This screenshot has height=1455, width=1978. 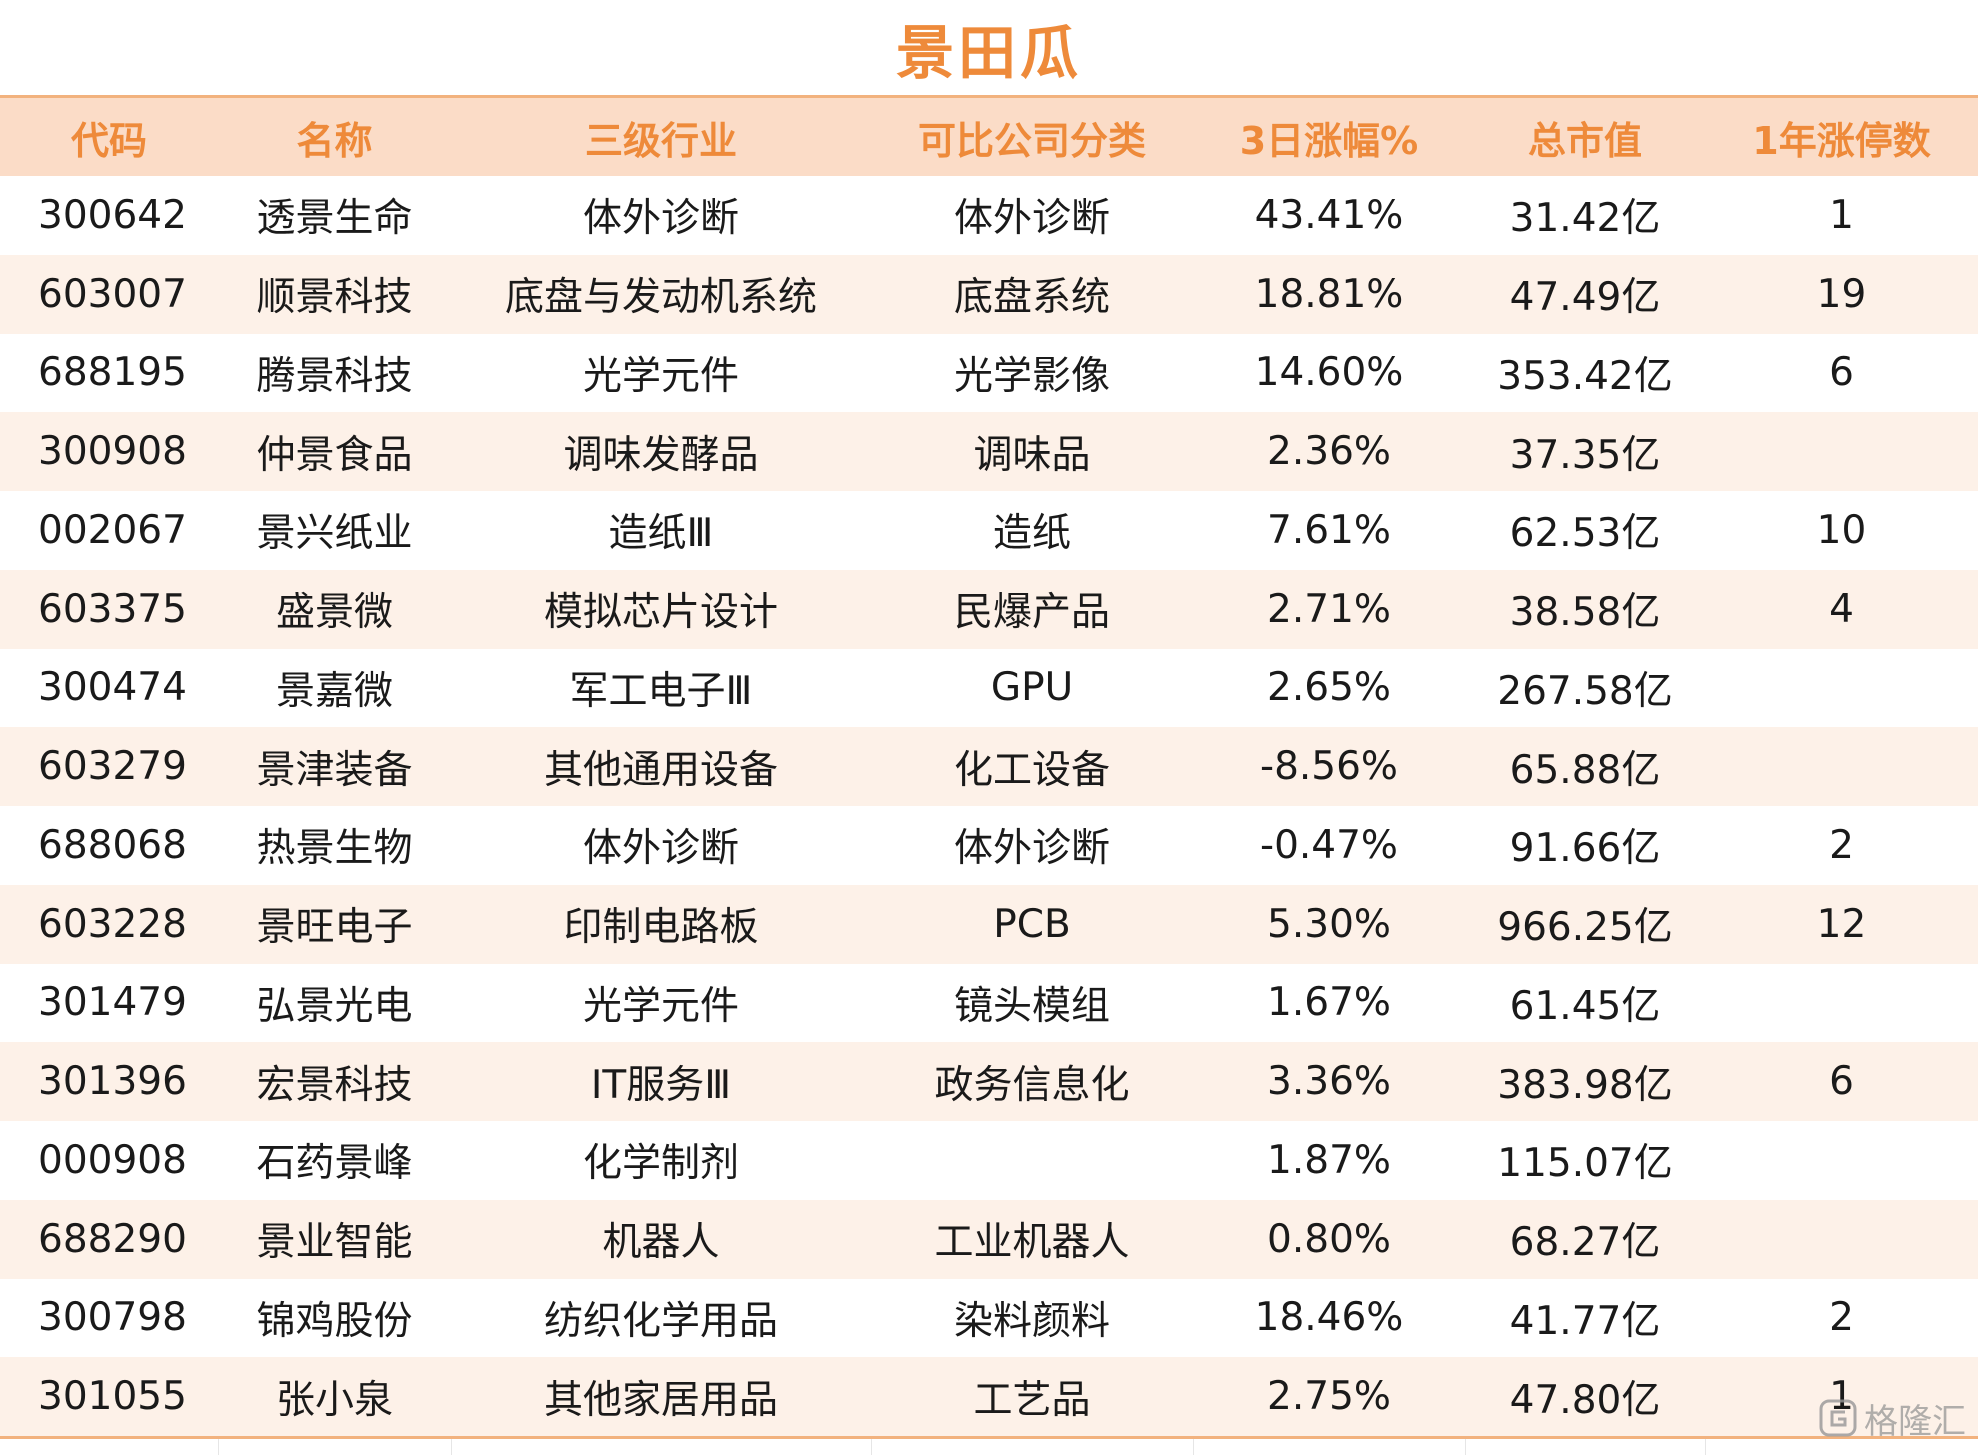 I want to click on table-row: 688068 热景生物 体外诊断 体外诊断 -0.47% 91.66亿 2, so click(x=989, y=845).